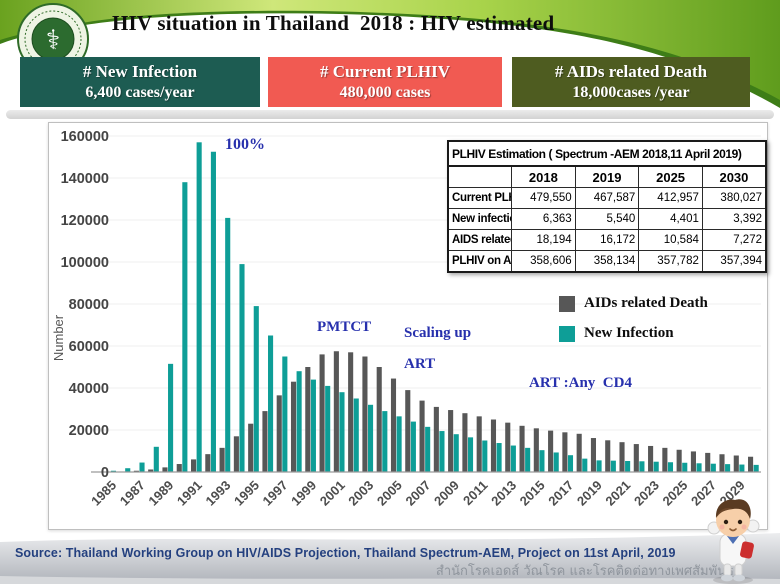  What do you see at coordinates (480, 219) in the screenshot?
I see `table-row-label: New infections` at bounding box center [480, 219].